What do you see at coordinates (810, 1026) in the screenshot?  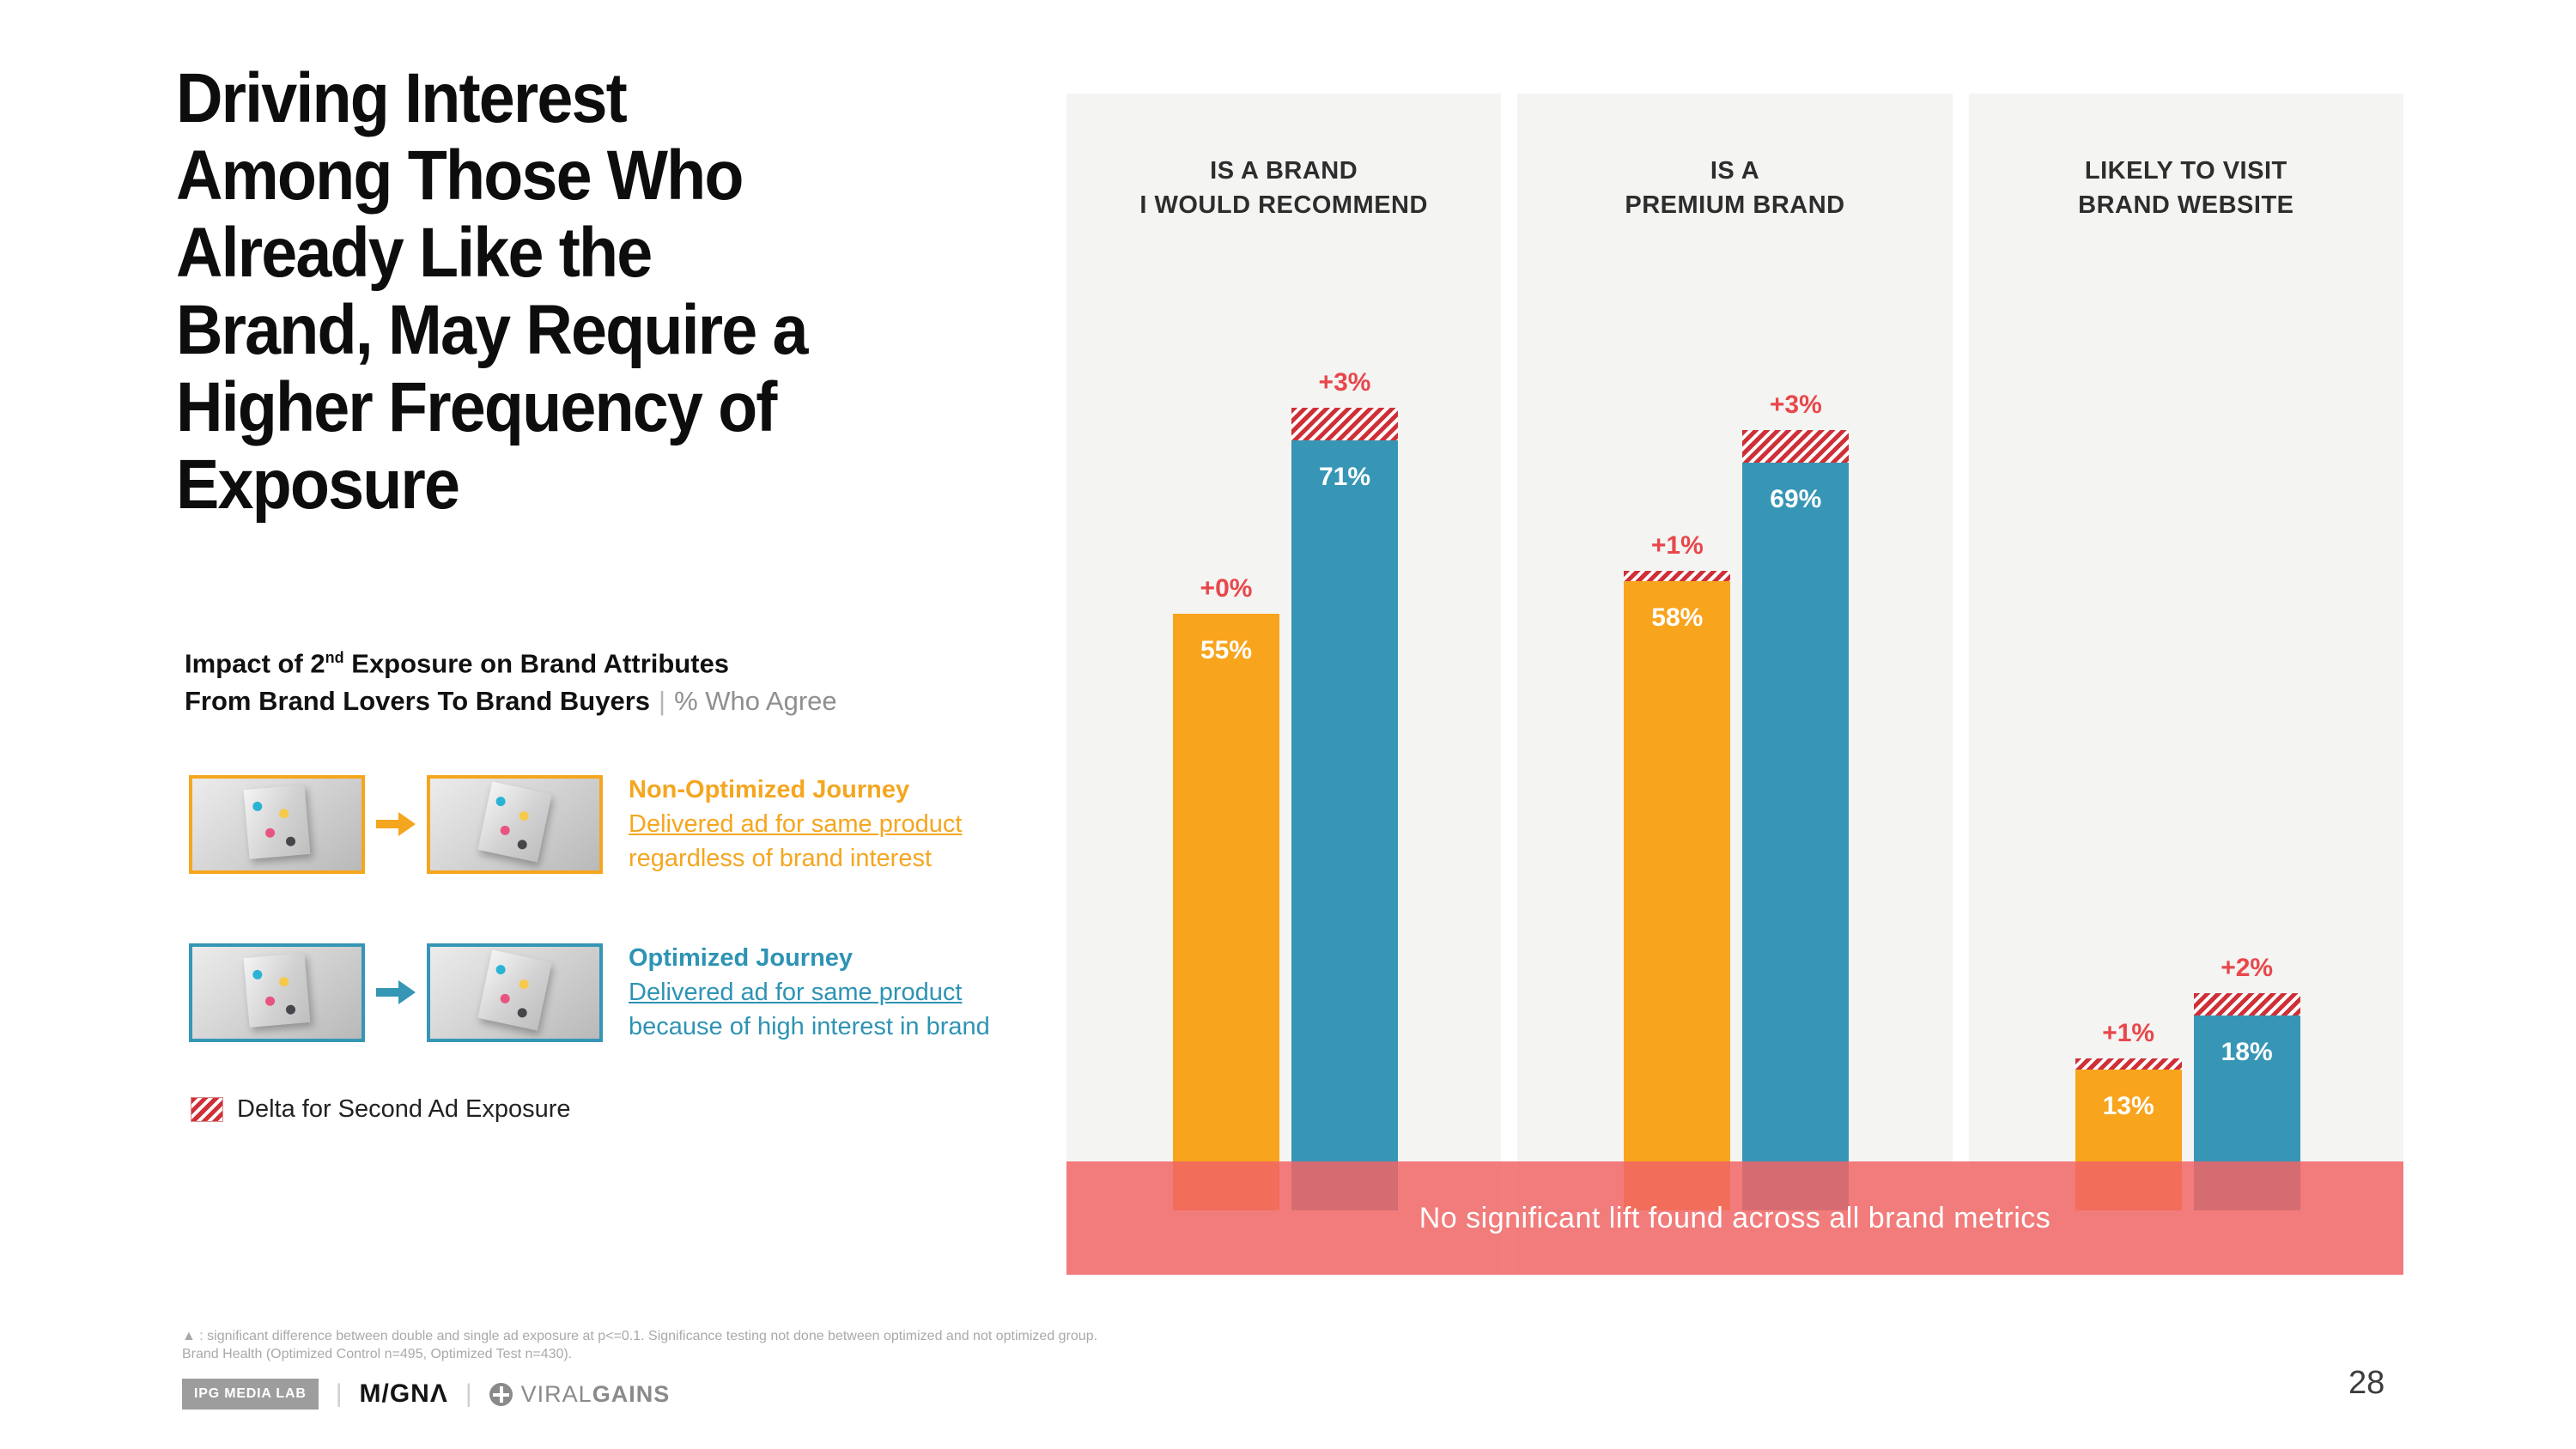 I see `legend-description: because of high interest in brand` at bounding box center [810, 1026].